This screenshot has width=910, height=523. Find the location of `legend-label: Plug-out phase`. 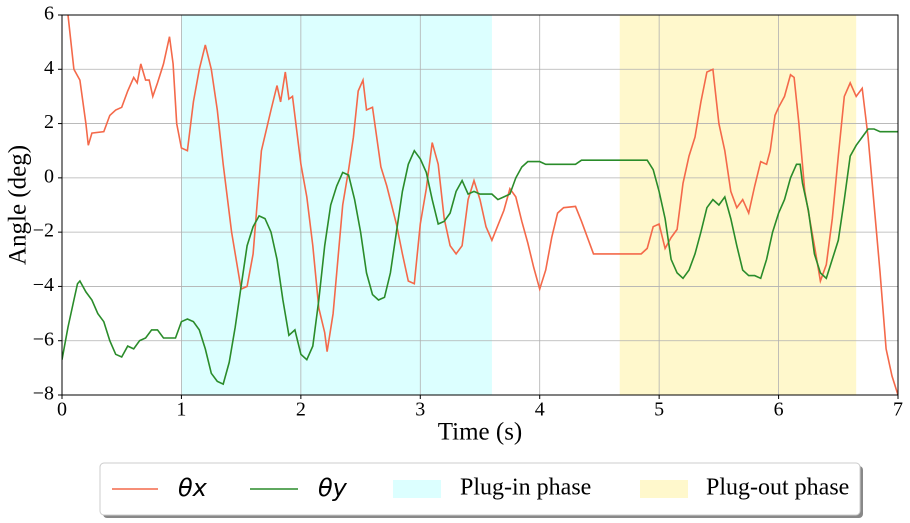

legend-label: Plug-out phase is located at coordinates (777, 488).